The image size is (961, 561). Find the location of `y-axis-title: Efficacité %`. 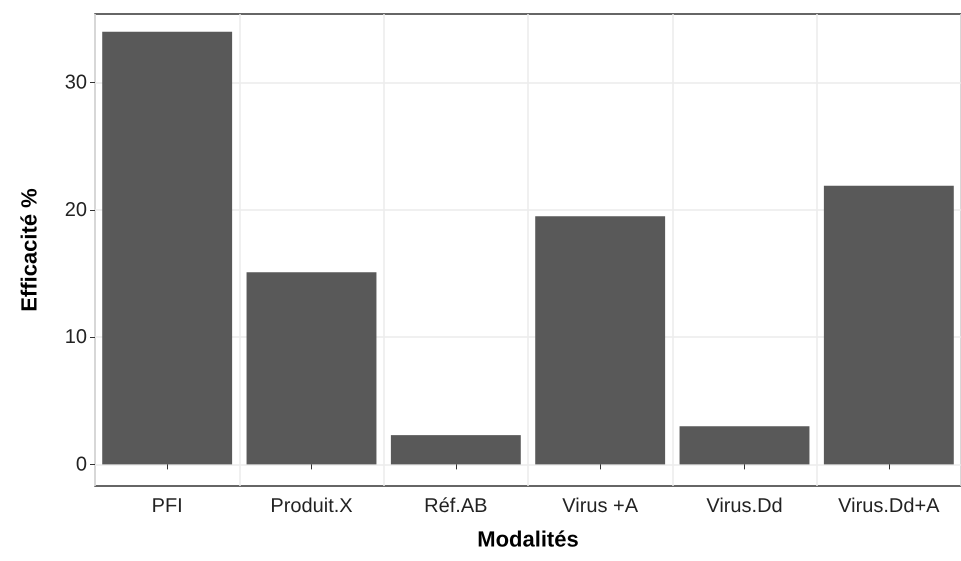

y-axis-title: Efficacité % is located at coordinates (29, 250).